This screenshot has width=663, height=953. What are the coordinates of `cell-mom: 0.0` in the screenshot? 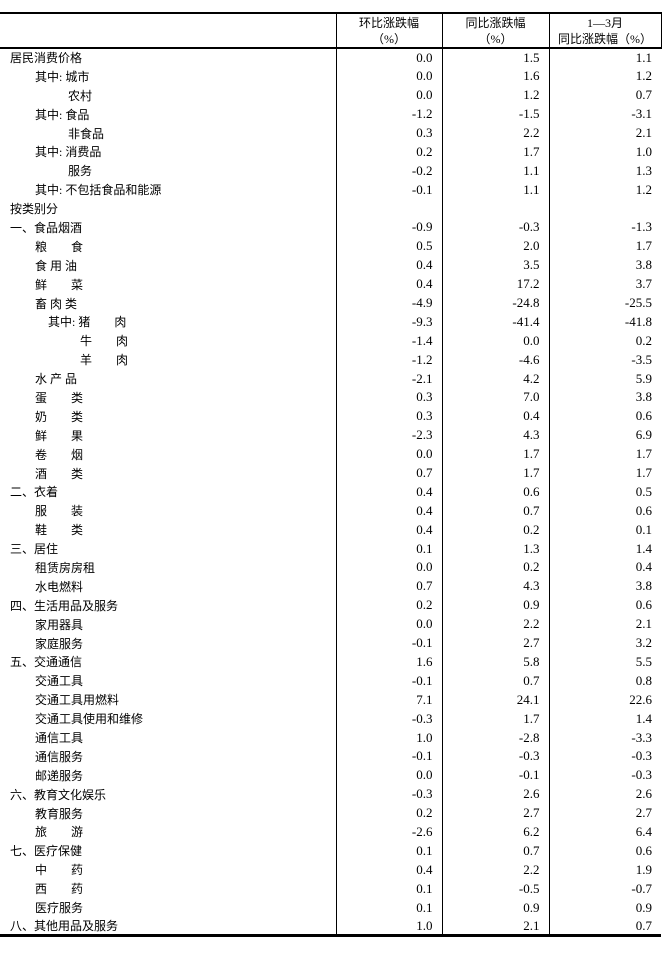 It's located at (388, 775).